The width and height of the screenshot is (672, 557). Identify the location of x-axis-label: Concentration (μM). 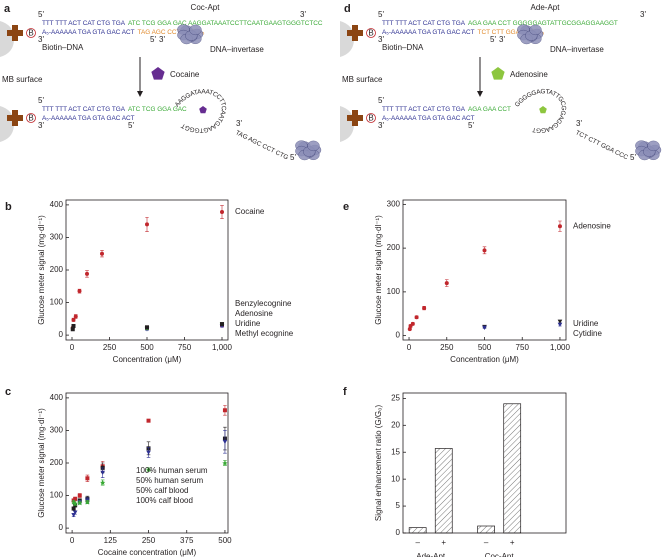
(484, 359).